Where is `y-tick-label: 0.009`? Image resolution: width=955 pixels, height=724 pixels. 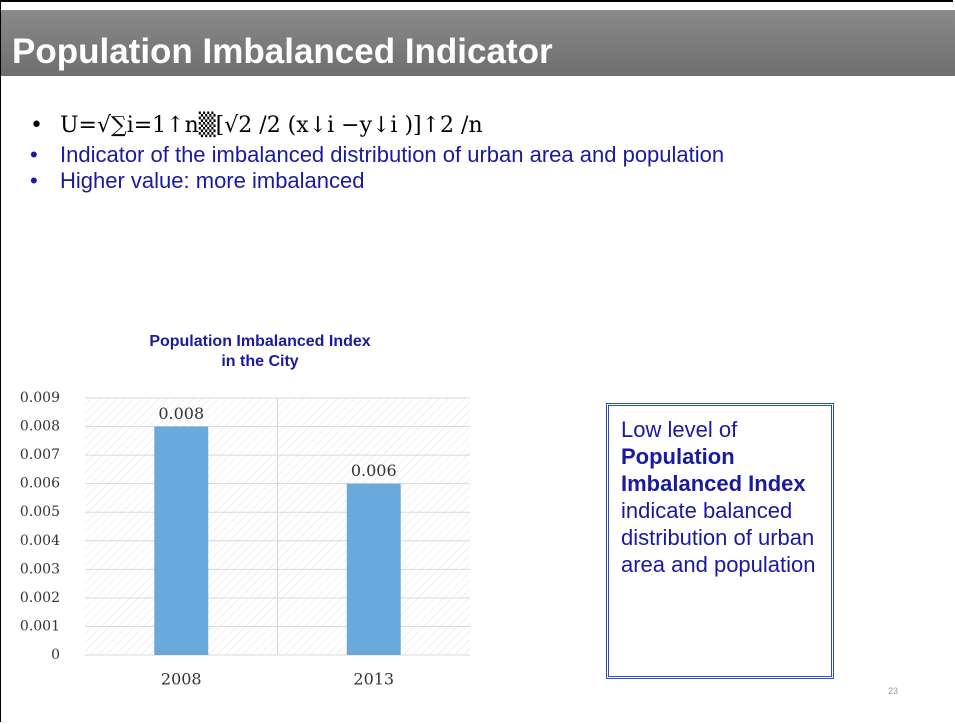 y-tick-label: 0.009 is located at coordinates (40, 398).